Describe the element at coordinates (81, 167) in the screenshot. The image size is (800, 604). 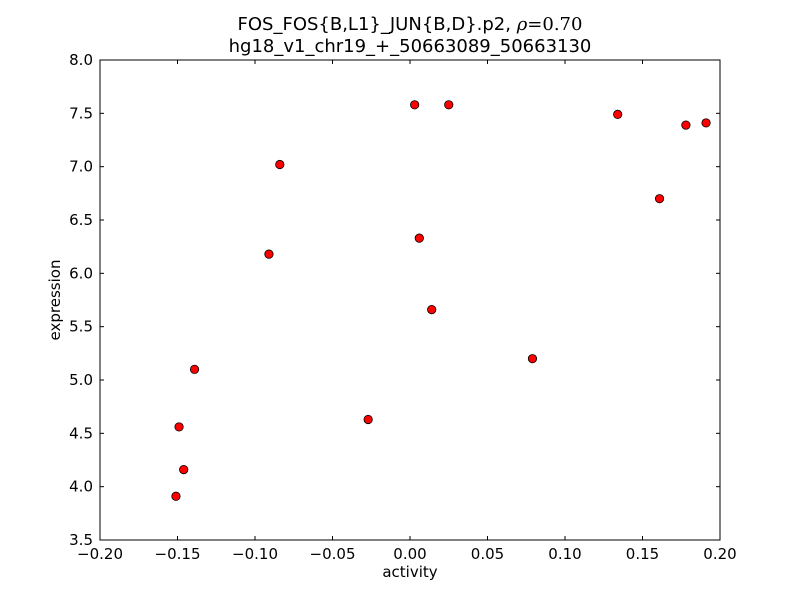
I see `y-tick-label: 7.0` at that location.